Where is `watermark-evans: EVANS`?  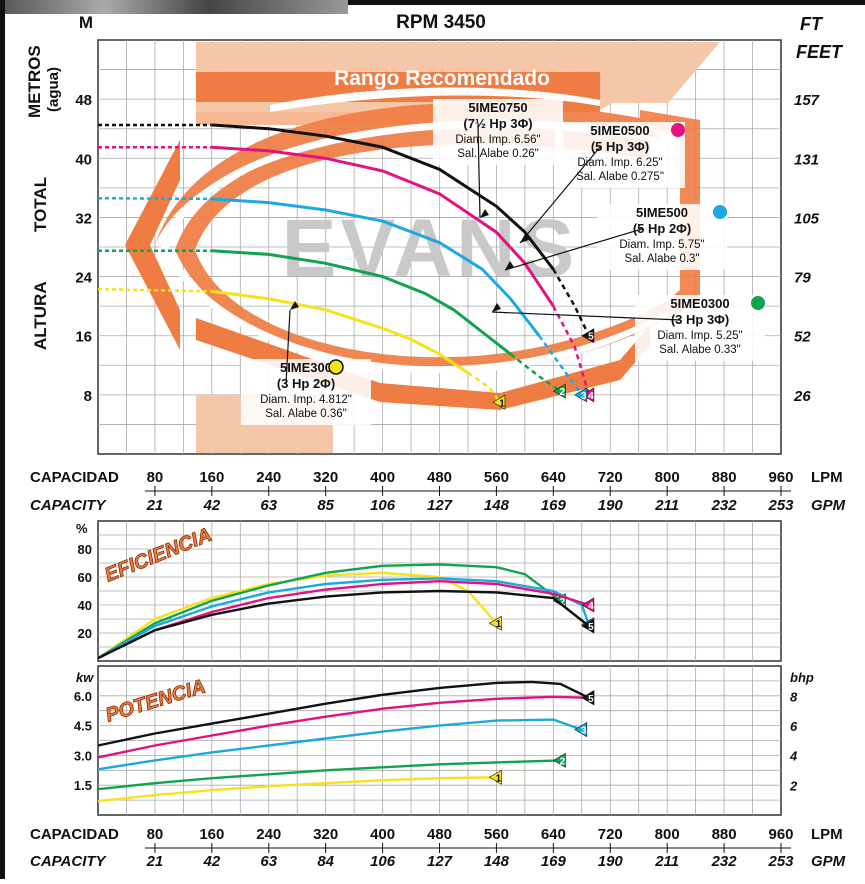
watermark-evans: EVANS is located at coordinates (430, 248).